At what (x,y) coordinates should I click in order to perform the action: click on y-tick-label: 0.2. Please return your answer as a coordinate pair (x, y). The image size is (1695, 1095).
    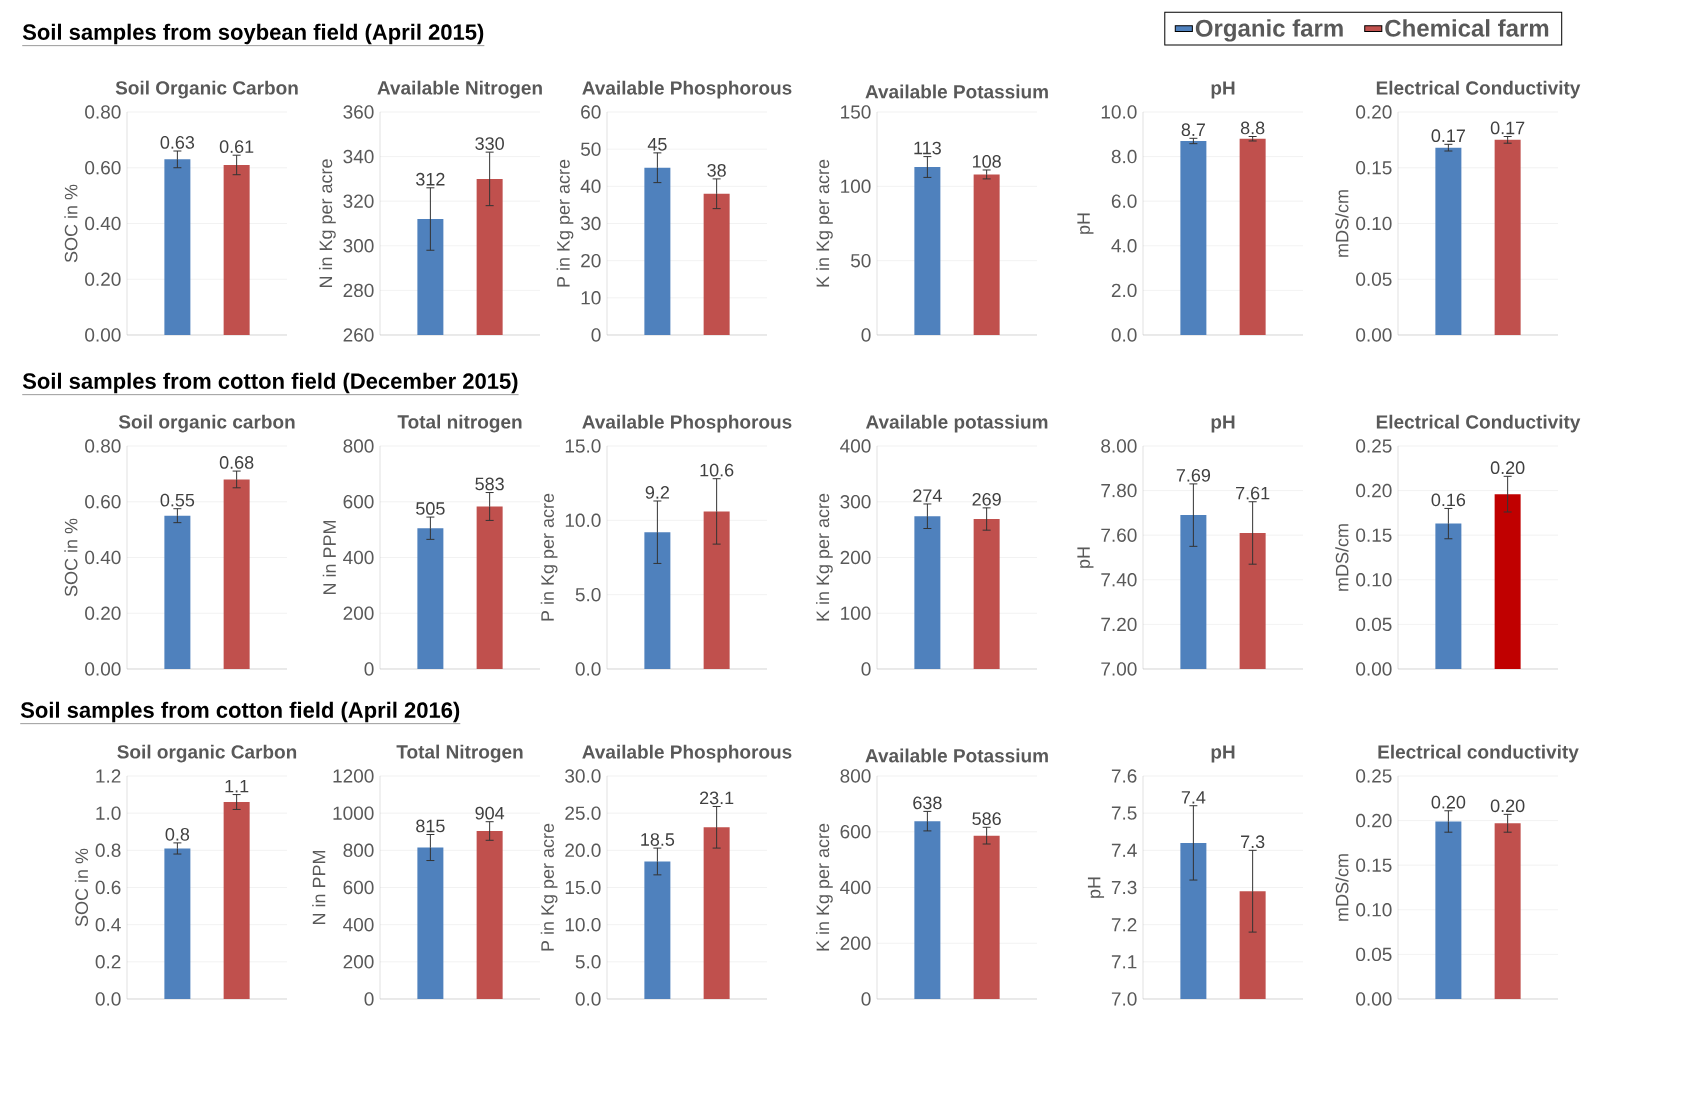
    Looking at the image, I should click on (108, 962).